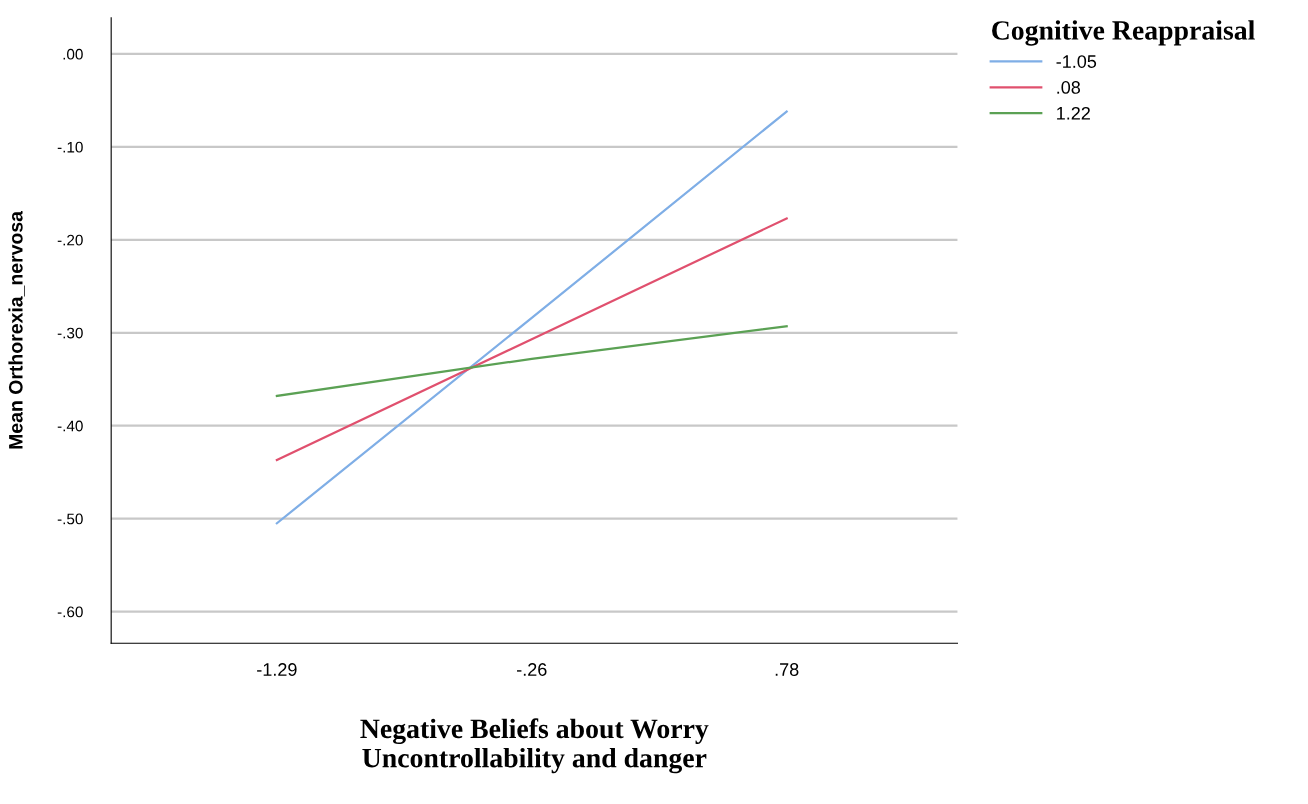 Image resolution: width=1308 pixels, height=804 pixels. What do you see at coordinates (1069, 87) in the screenshot?
I see `legend-label: .08` at bounding box center [1069, 87].